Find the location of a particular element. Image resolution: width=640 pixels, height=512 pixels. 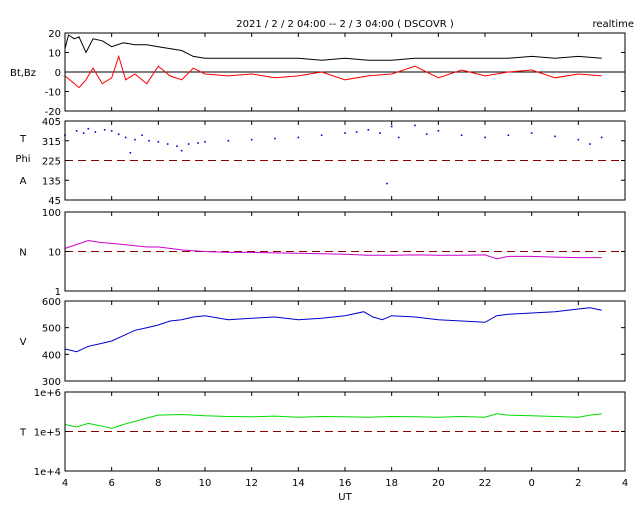

y-axis-label: N is located at coordinates (22, 253).